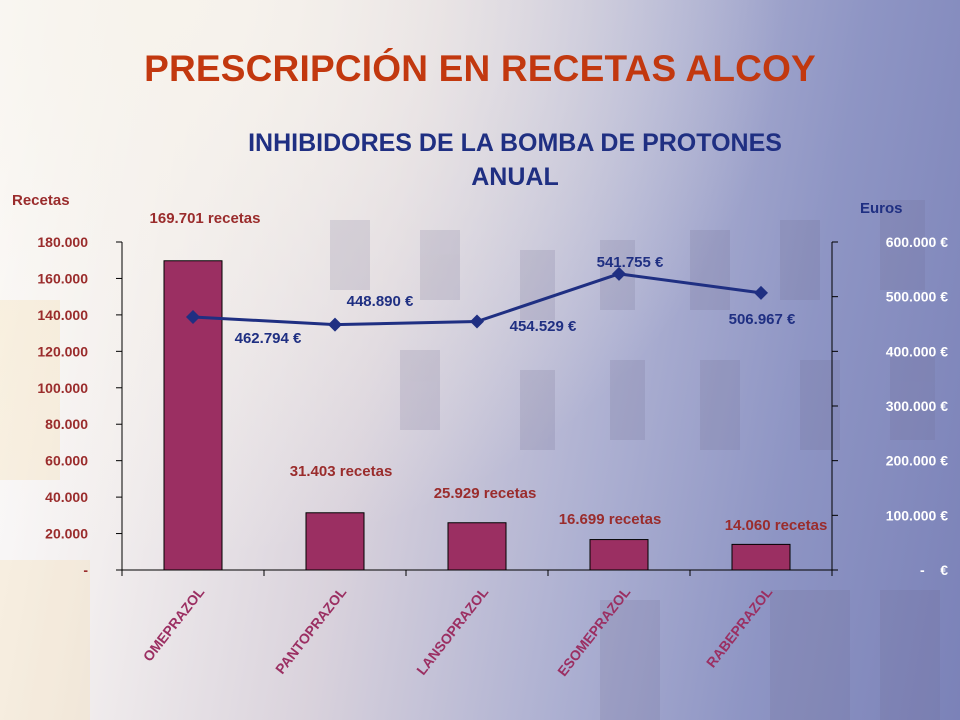  What do you see at coordinates (917, 406) in the screenshot?
I see `right-axis-tick-label: 300.000 €` at bounding box center [917, 406].